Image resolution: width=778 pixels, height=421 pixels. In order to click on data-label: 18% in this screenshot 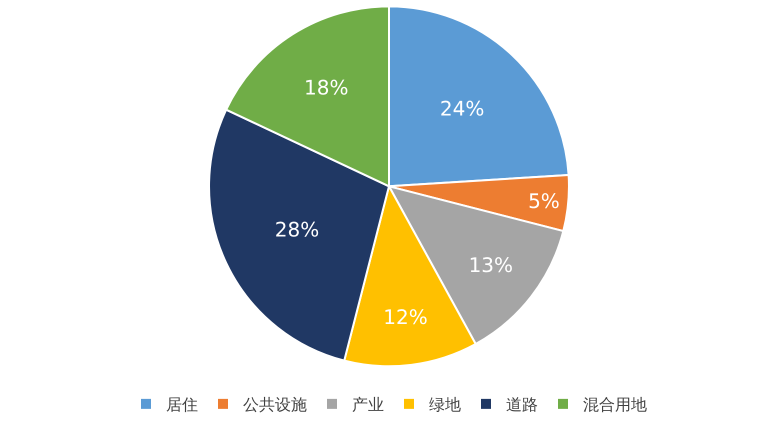, I will do `click(326, 87)`.